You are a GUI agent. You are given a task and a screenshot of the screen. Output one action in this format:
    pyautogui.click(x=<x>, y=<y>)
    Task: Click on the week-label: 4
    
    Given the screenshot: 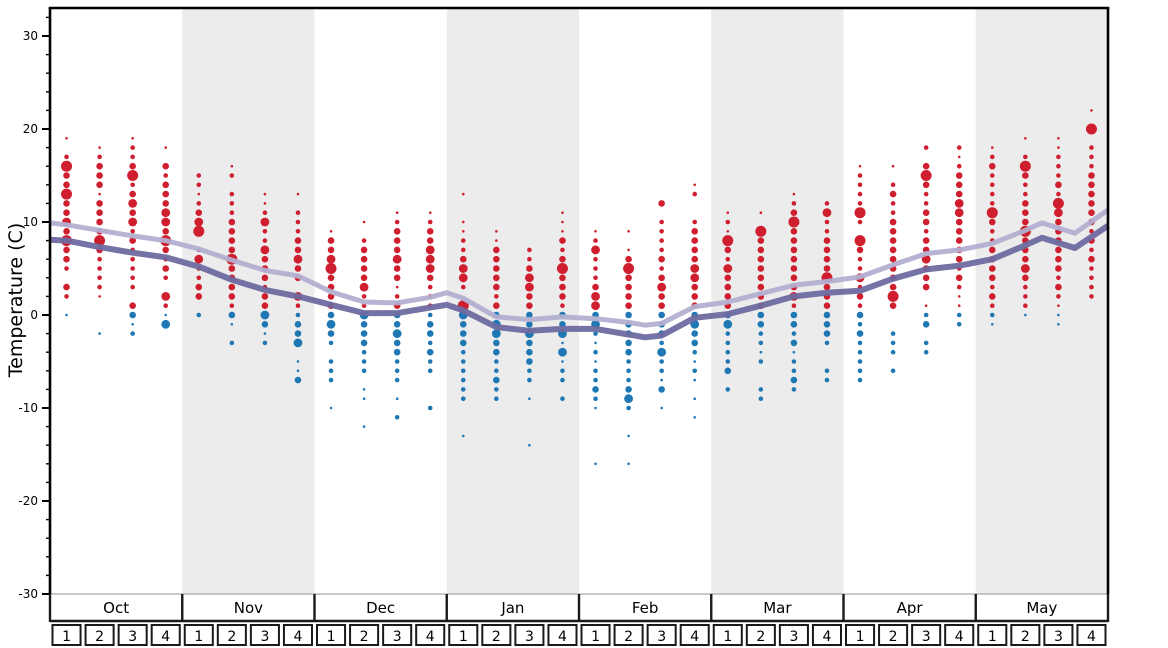 What is the action you would take?
    pyautogui.click(x=694, y=637)
    